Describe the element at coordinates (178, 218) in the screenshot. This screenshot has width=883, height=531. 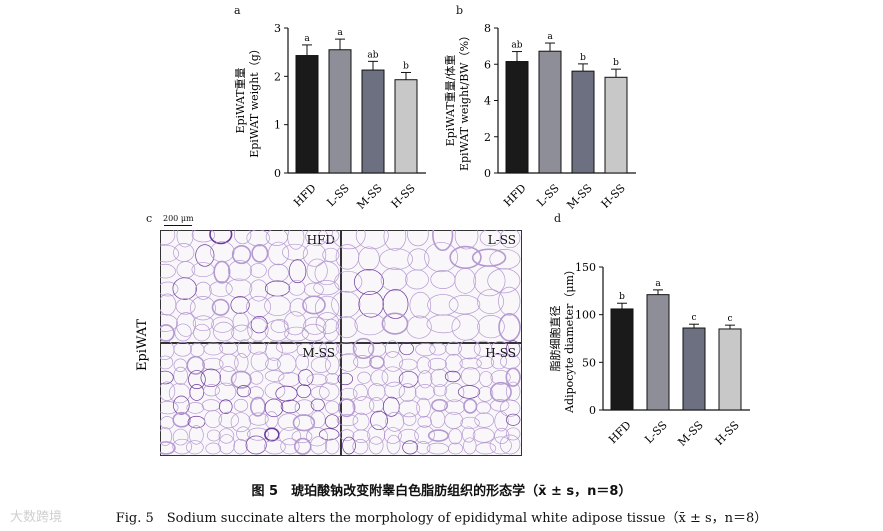
I see `scale-bar-label: 200 μm` at that location.